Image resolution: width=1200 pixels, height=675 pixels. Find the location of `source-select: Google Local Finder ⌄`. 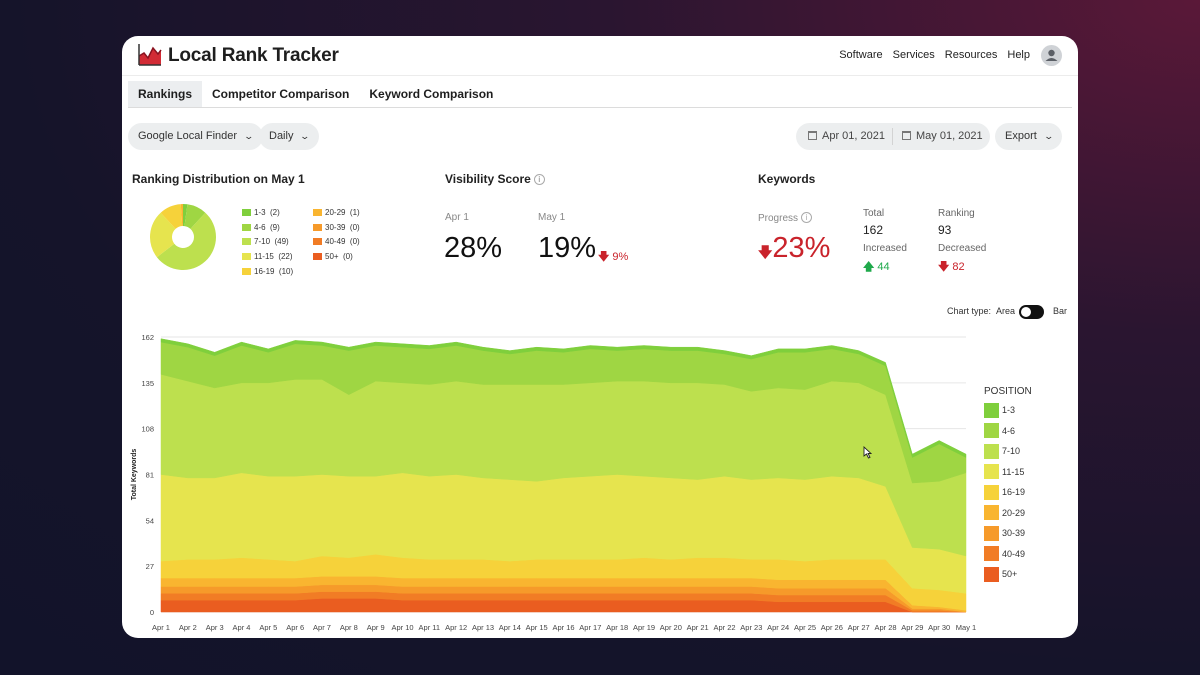

source-select: Google Local Finder ⌄ is located at coordinates (195, 136).